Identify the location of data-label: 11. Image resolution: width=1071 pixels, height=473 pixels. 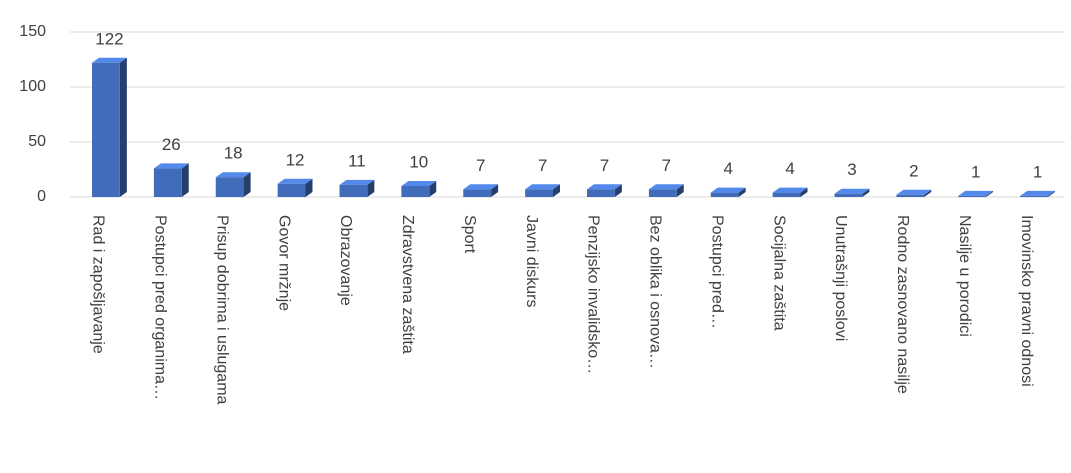
(357, 160).